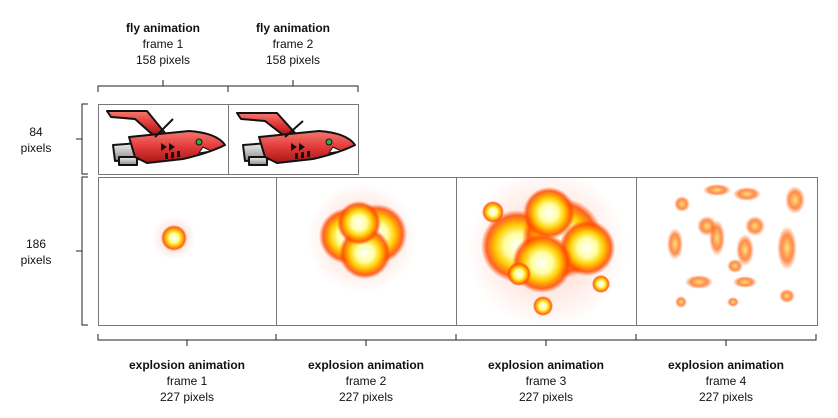 The height and width of the screenshot is (418, 838). What do you see at coordinates (725, 365) in the screenshot?
I see `explosion-frame-4-title: explosion animation` at bounding box center [725, 365].